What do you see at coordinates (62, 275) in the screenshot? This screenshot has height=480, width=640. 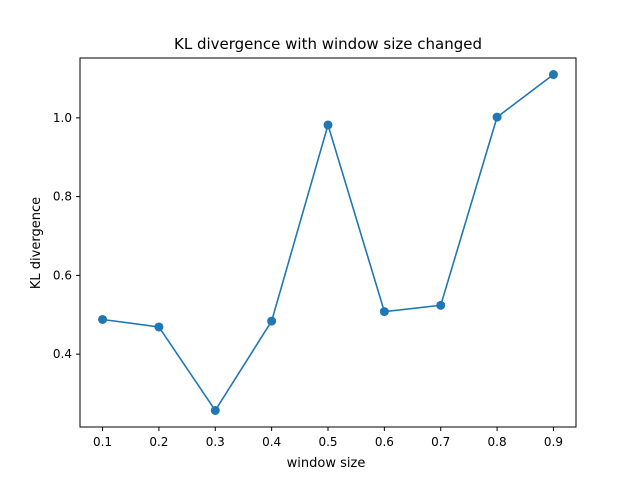 I see `y-tick-label: 0.6` at bounding box center [62, 275].